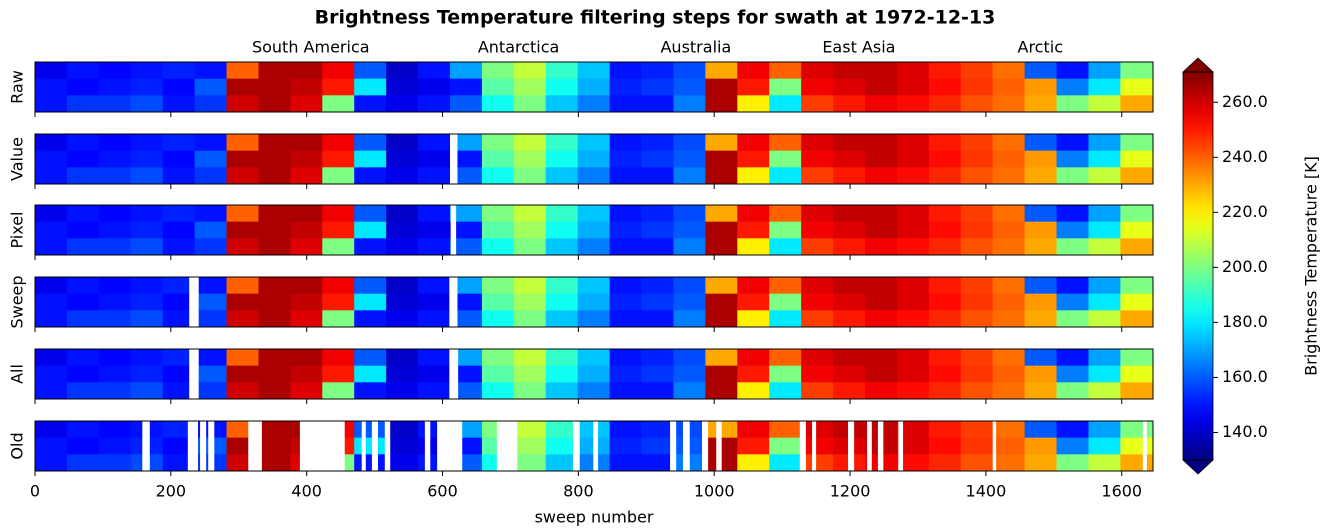 This screenshot has height=530, width=1333. Describe the element at coordinates (519, 47) in the screenshot. I see `region-label: Antarctica` at that location.